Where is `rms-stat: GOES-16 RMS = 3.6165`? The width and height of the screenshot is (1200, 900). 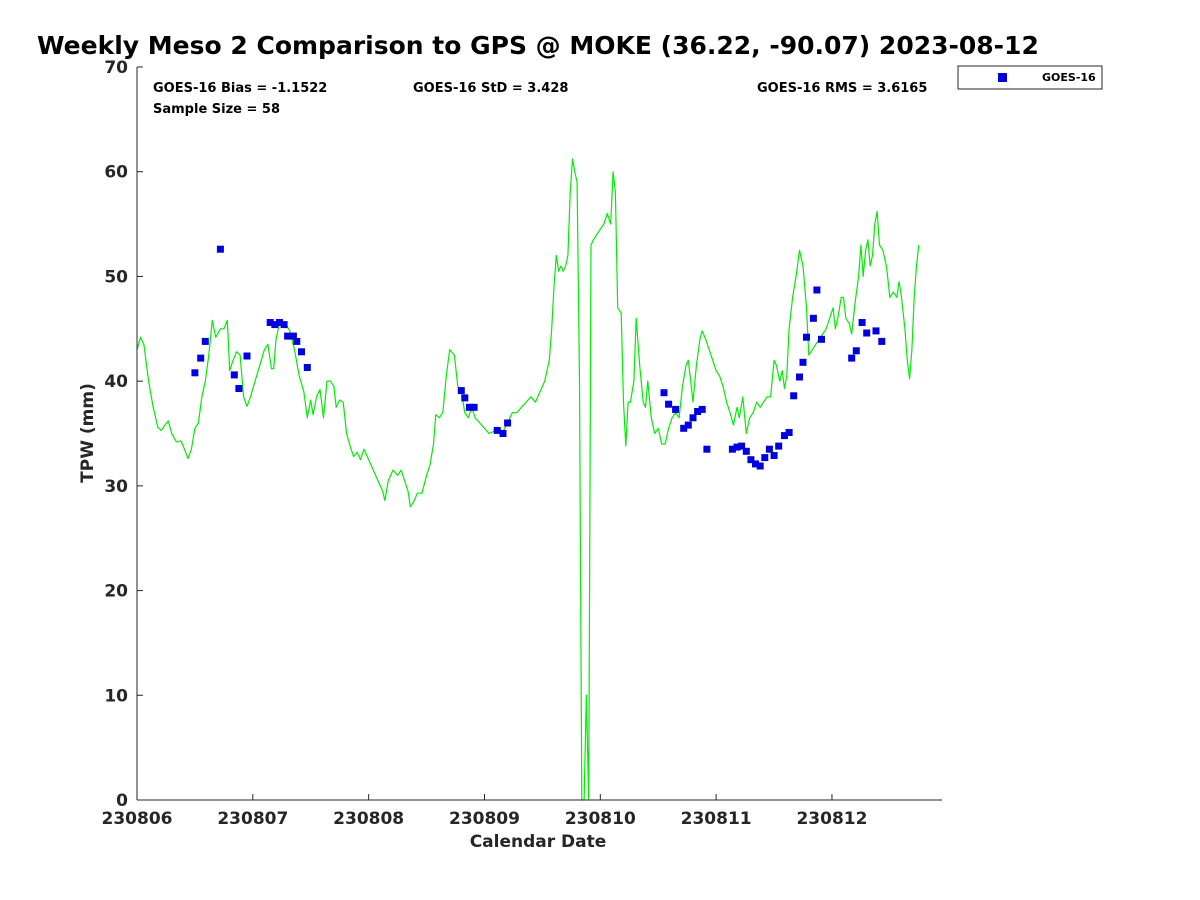 rms-stat: GOES-16 RMS = 3.6165 is located at coordinates (842, 88).